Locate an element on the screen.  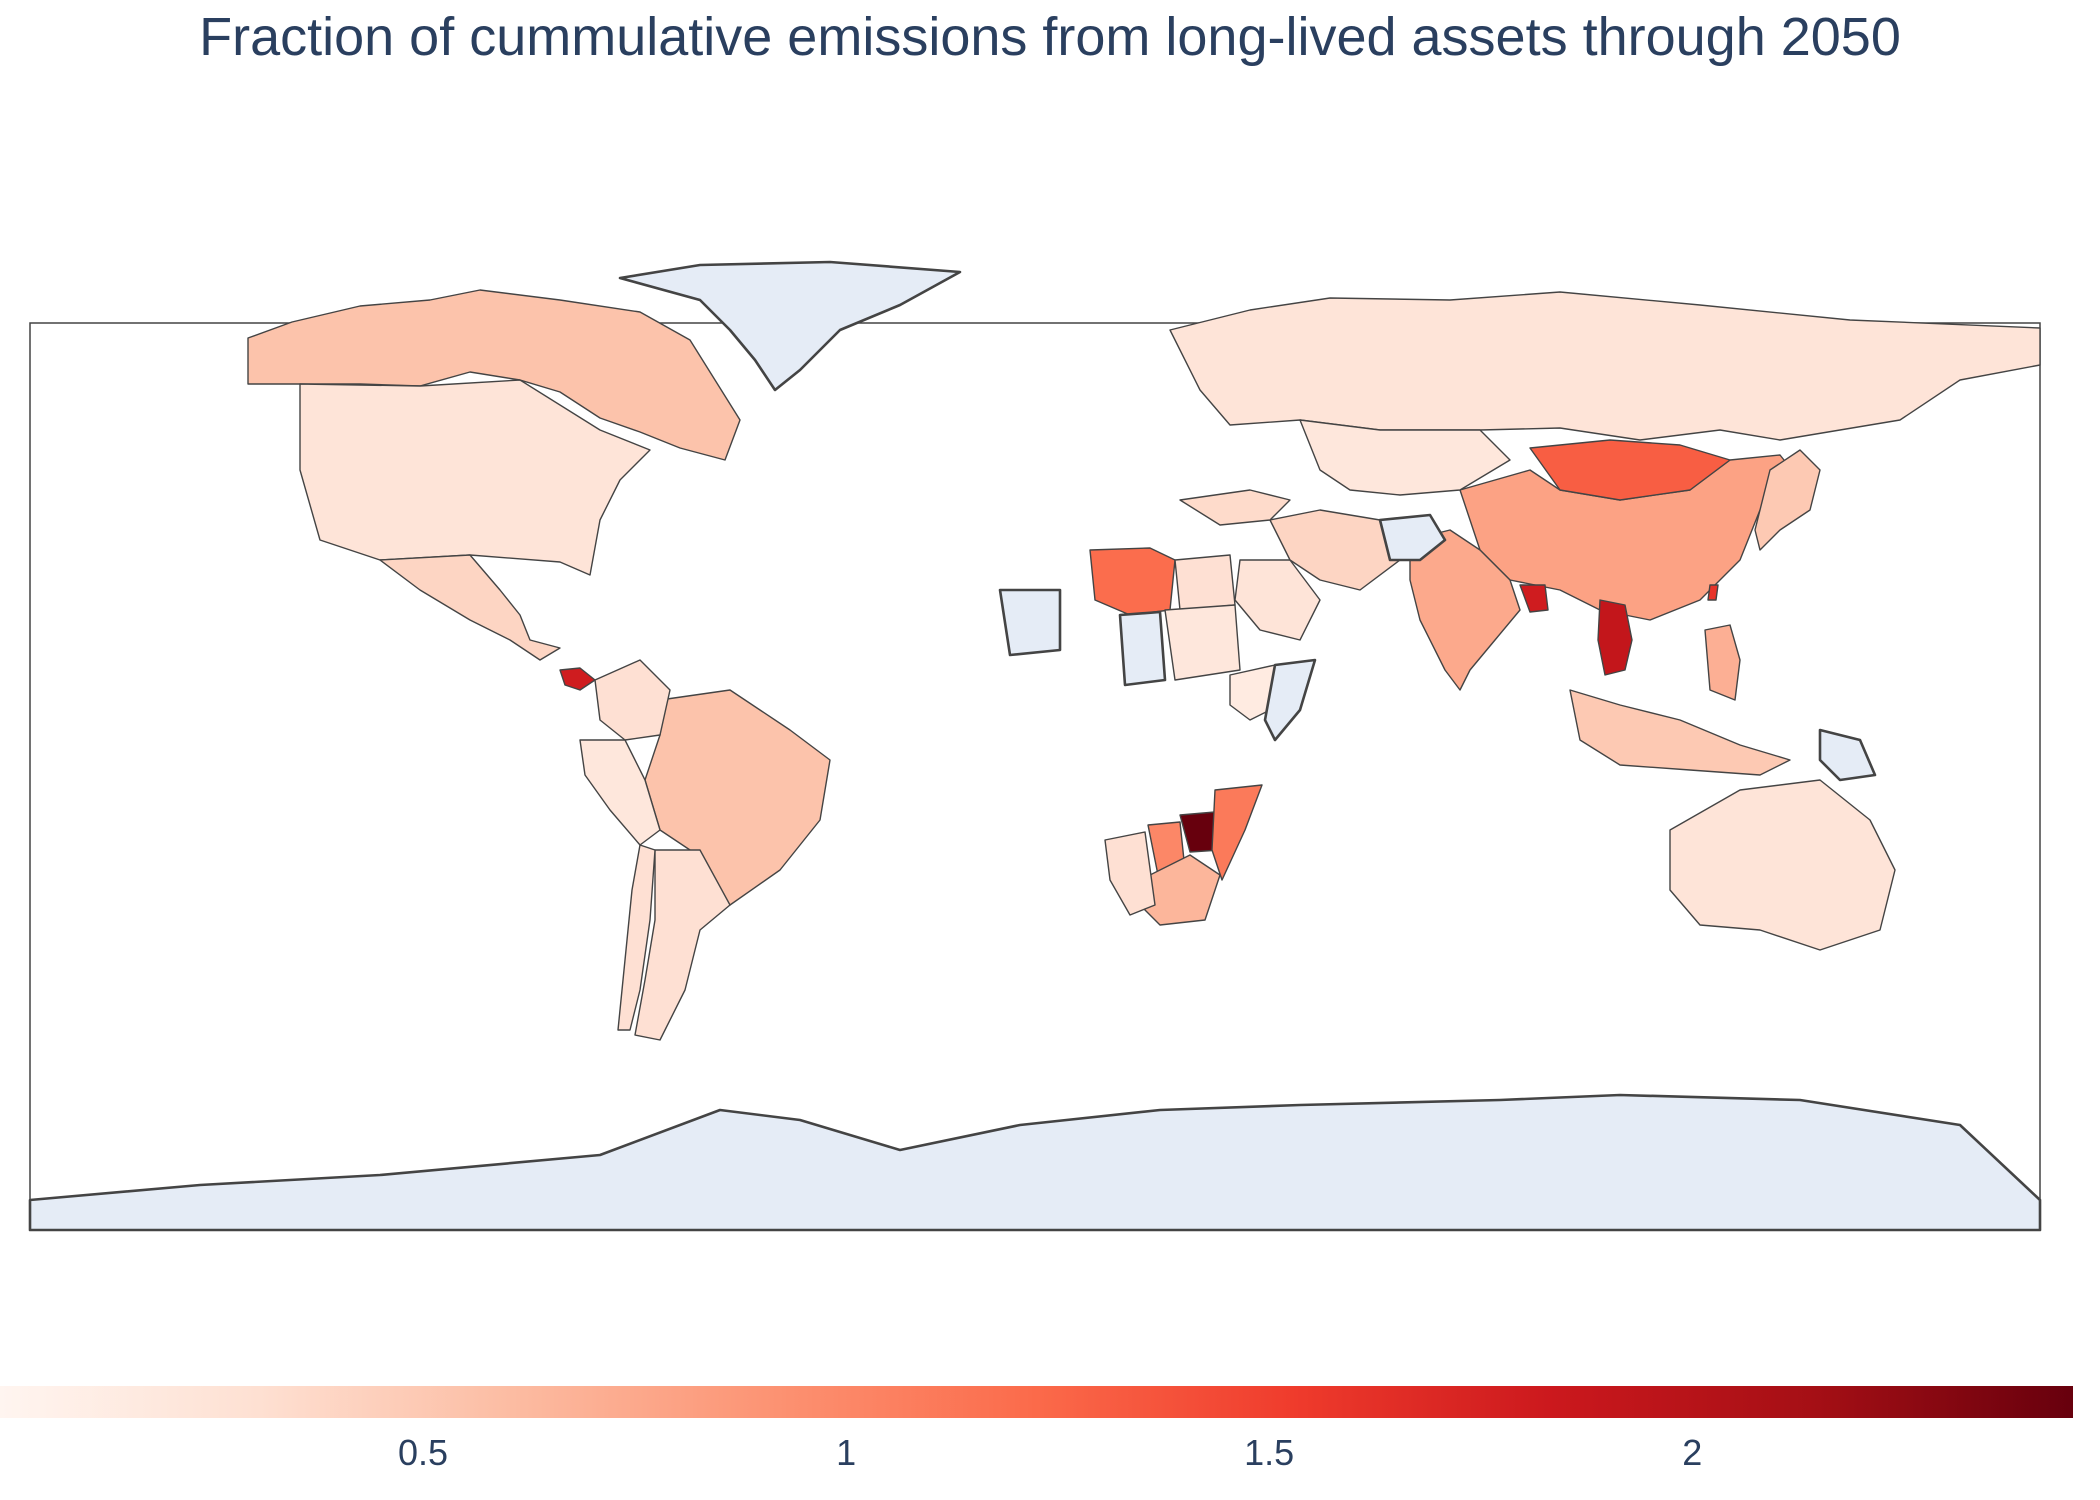
country-namibia: Namibia: 0.3 is located at coordinates (1130, 873).